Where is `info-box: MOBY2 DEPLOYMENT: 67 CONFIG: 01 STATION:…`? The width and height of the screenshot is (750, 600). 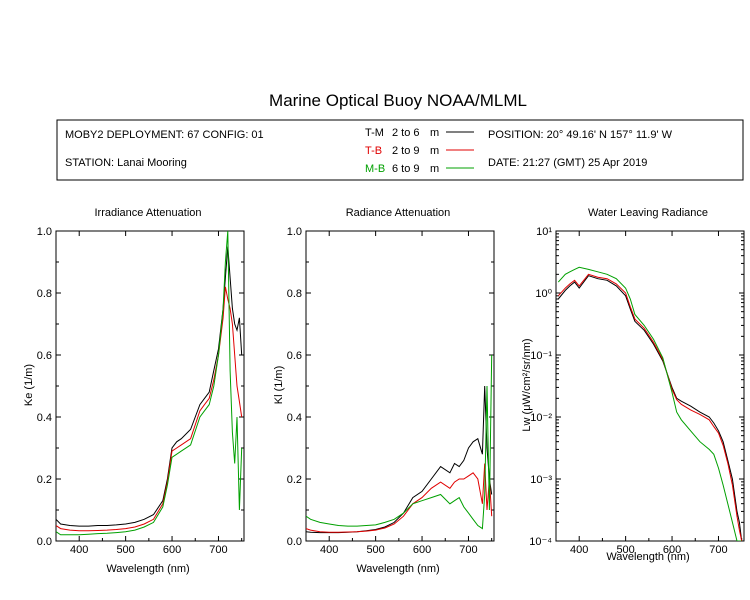
info-box: MOBY2 DEPLOYMENT: 67 CONFIG: 01 STATION:… is located at coordinates (400, 150).